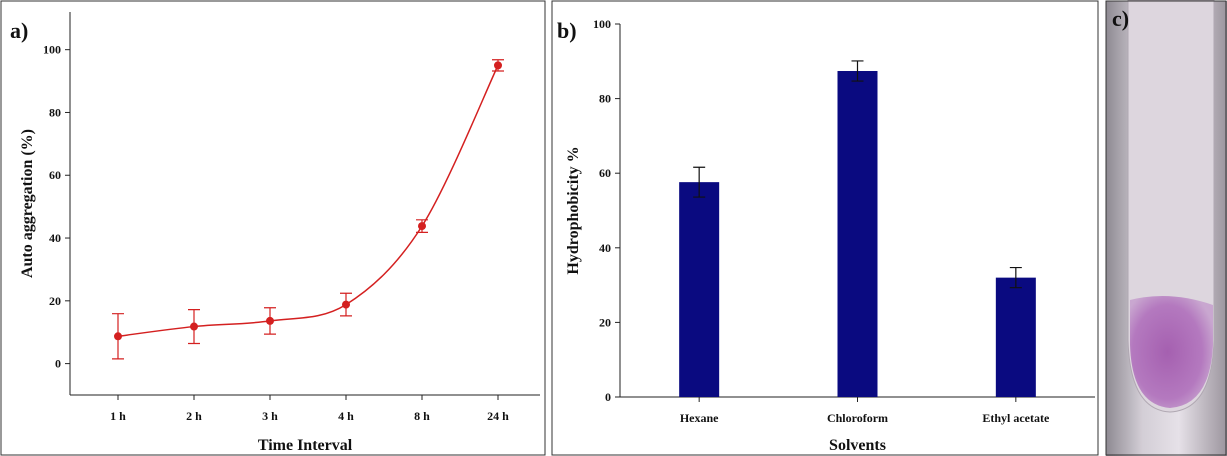 This screenshot has height=456, width=1227. I want to click on x-tick-label: Hexane, so click(699, 418).